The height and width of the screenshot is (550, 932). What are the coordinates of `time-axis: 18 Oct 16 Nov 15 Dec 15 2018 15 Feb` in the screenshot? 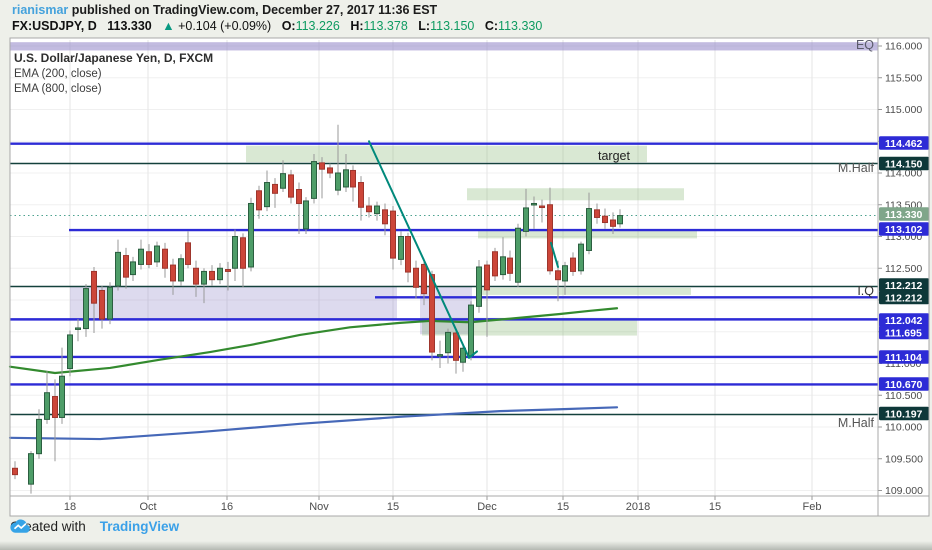 It's located at (443, 504).